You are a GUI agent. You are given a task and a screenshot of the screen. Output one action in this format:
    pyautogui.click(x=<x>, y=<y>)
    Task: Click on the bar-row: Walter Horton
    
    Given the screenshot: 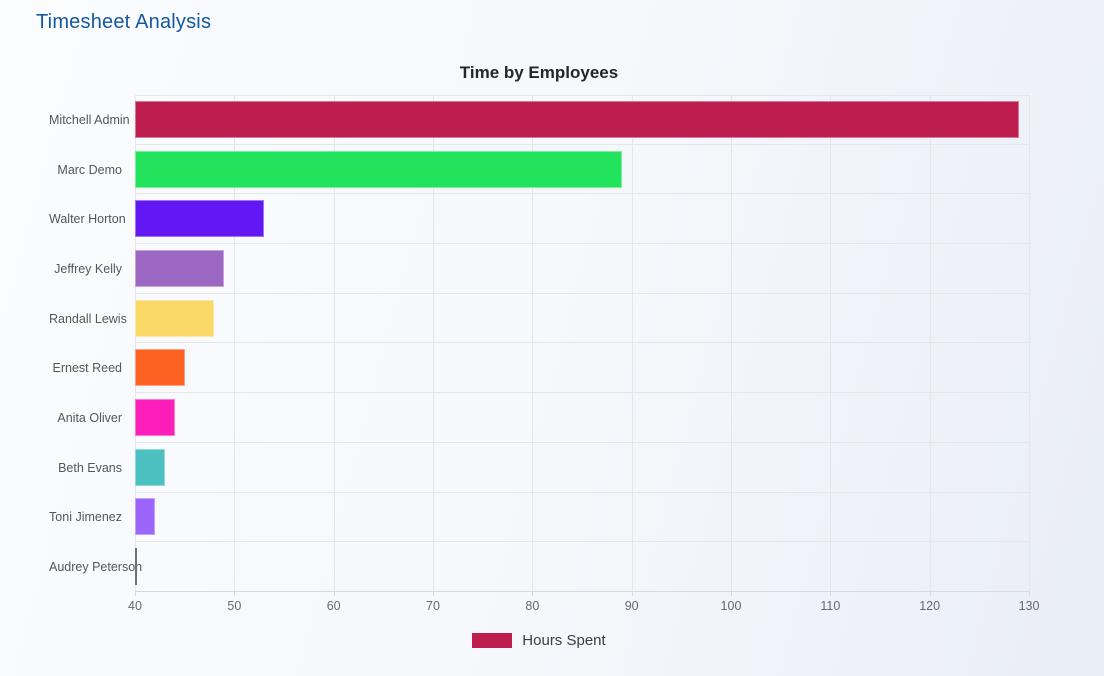 What is the action you would take?
    pyautogui.click(x=539, y=219)
    